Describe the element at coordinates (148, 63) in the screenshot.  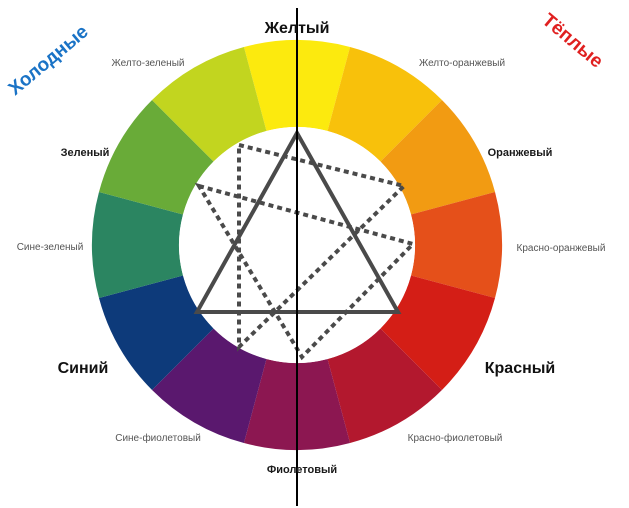
I see `label-yellow-green: Желто-зеленый` at that location.